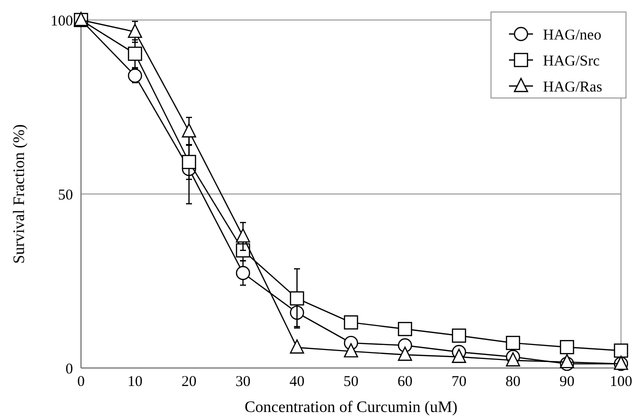 The height and width of the screenshot is (417, 633). What do you see at coordinates (135, 382) in the screenshot?
I see `x-tick-label: 10` at bounding box center [135, 382].